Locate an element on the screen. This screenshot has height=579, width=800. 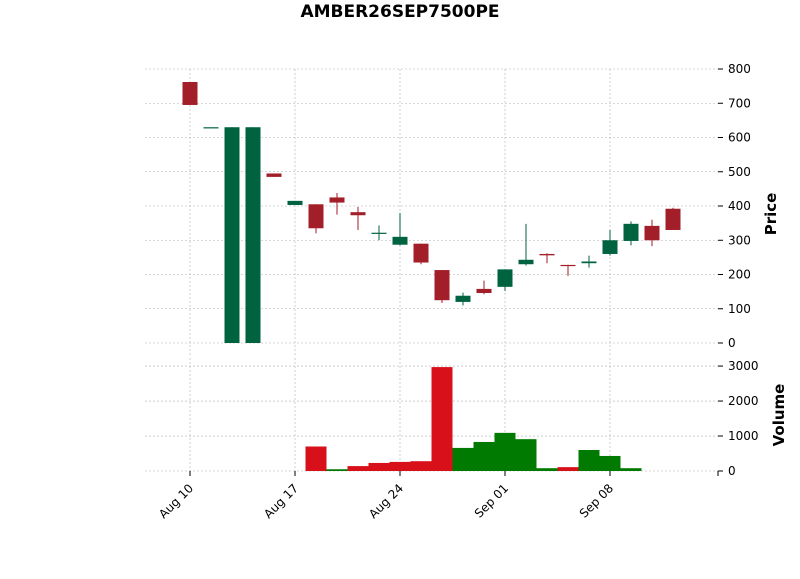
y-tick-label: 700 is located at coordinates (739, 103).